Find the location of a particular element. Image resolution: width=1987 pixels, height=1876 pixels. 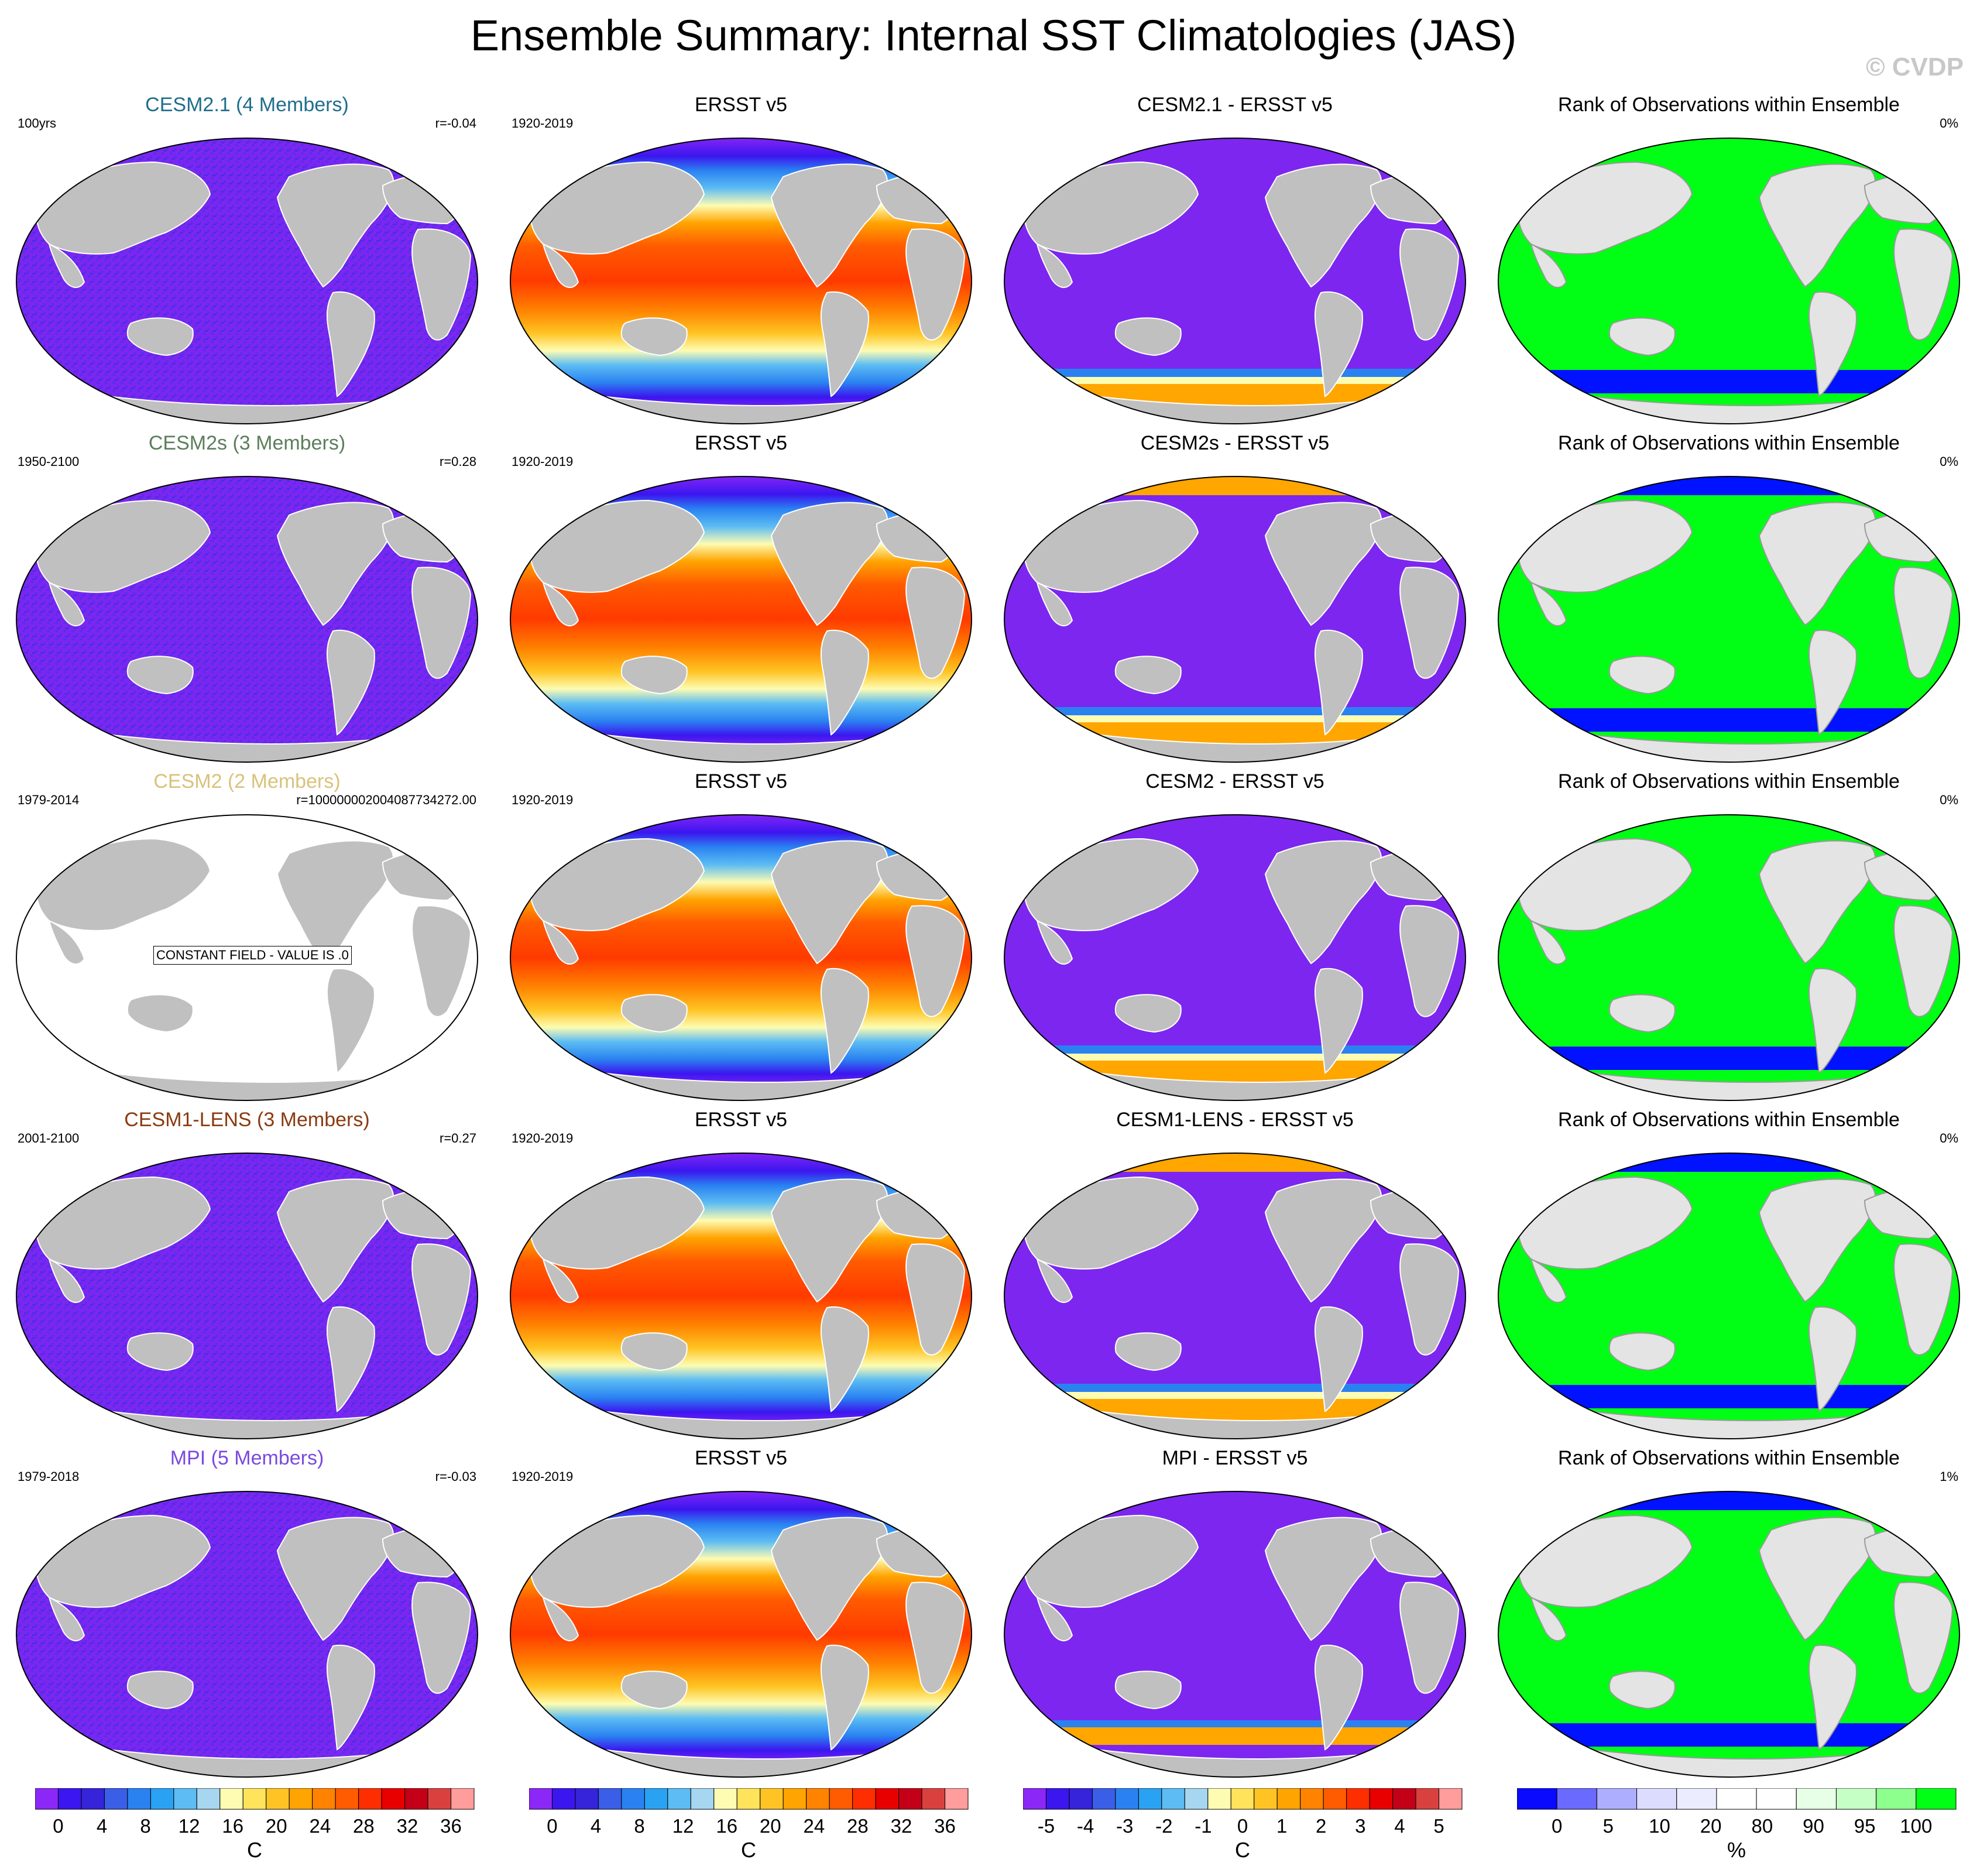

colorbar-tick-label: 95 is located at coordinates (1865, 1826).